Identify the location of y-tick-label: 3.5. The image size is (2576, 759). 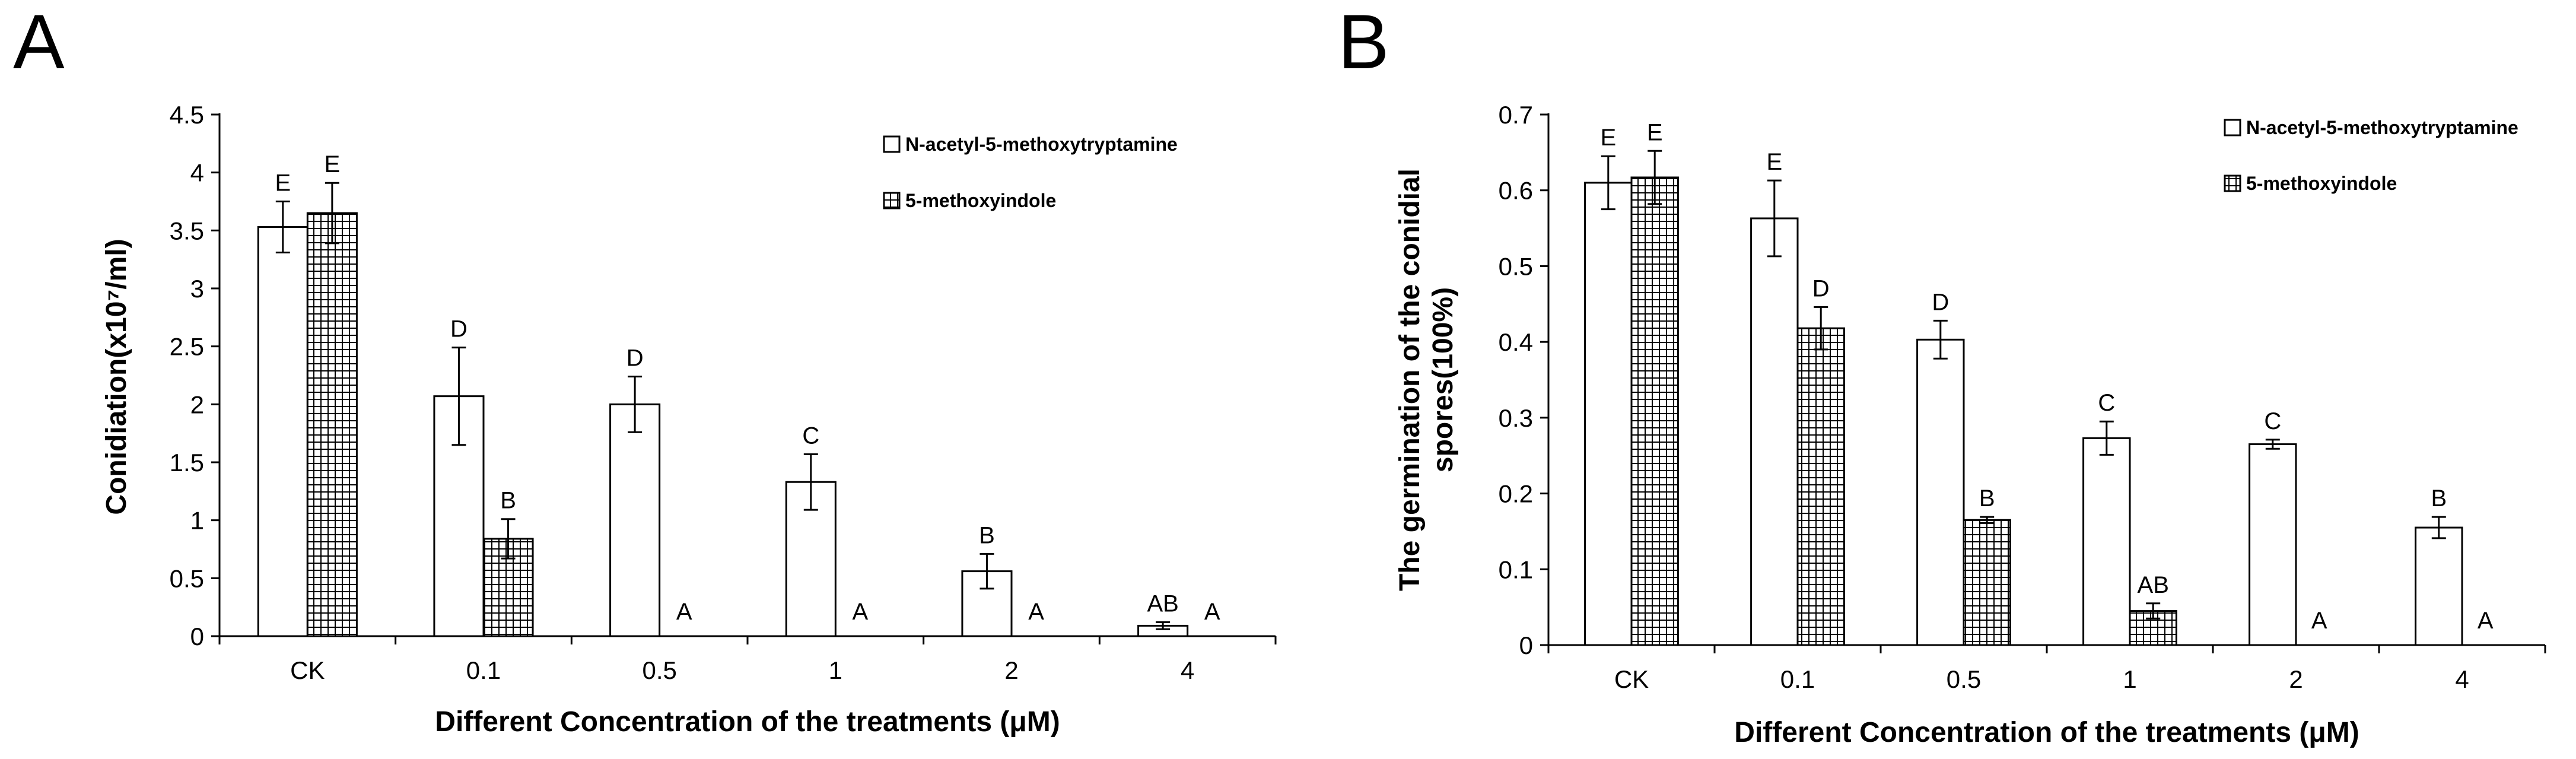
(187, 230).